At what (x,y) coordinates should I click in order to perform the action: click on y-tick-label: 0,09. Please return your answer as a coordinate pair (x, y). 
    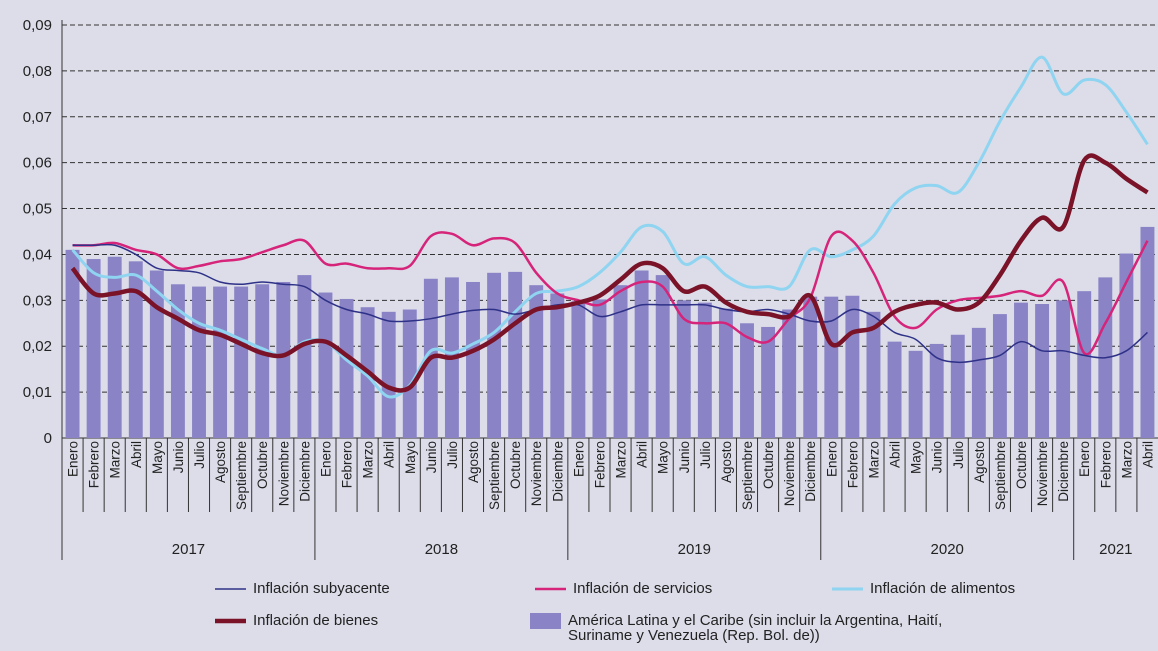
    Looking at the image, I should click on (37, 25).